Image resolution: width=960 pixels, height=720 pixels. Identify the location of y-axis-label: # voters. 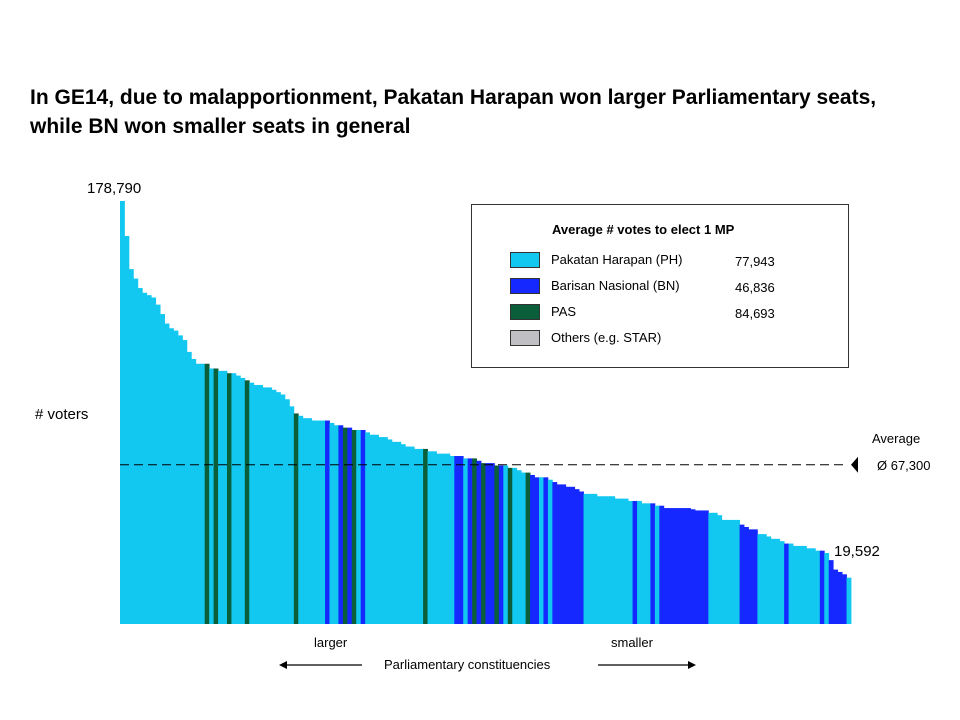
(62, 414).